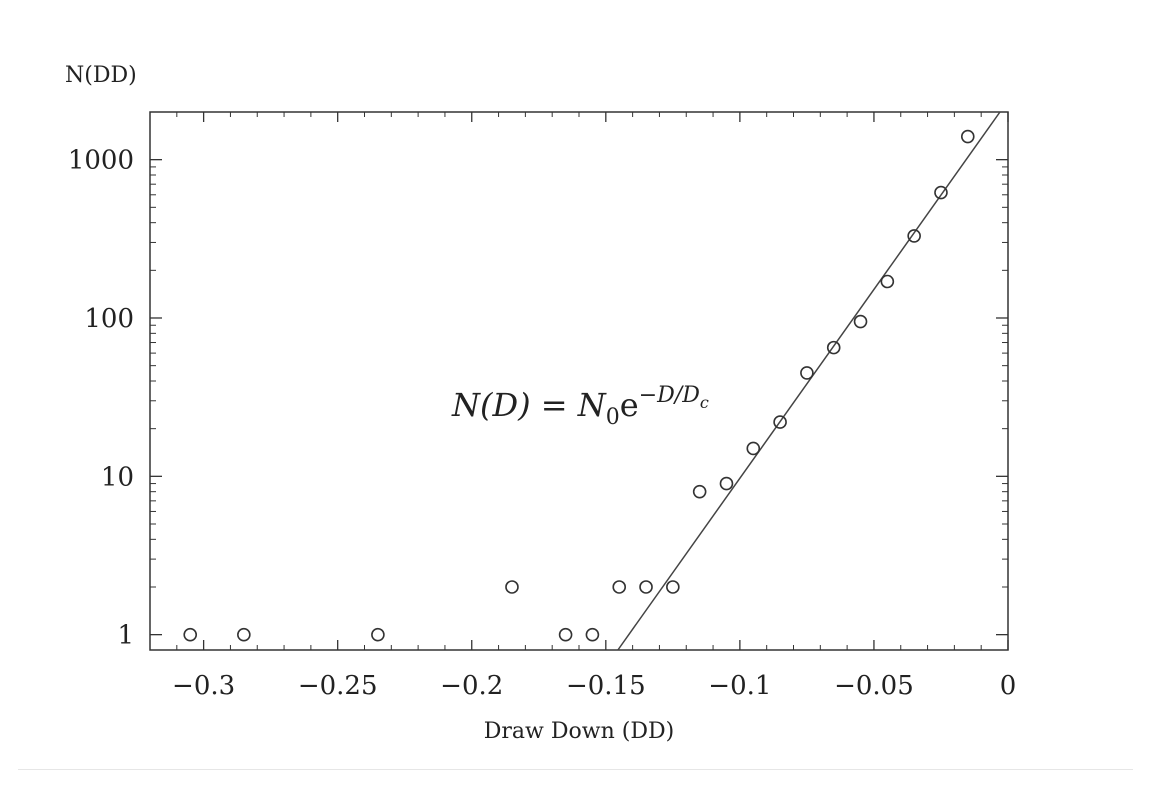 The width and height of the screenshot is (1151, 786). I want to click on equation-exponent: −D/D, so click(669, 395).